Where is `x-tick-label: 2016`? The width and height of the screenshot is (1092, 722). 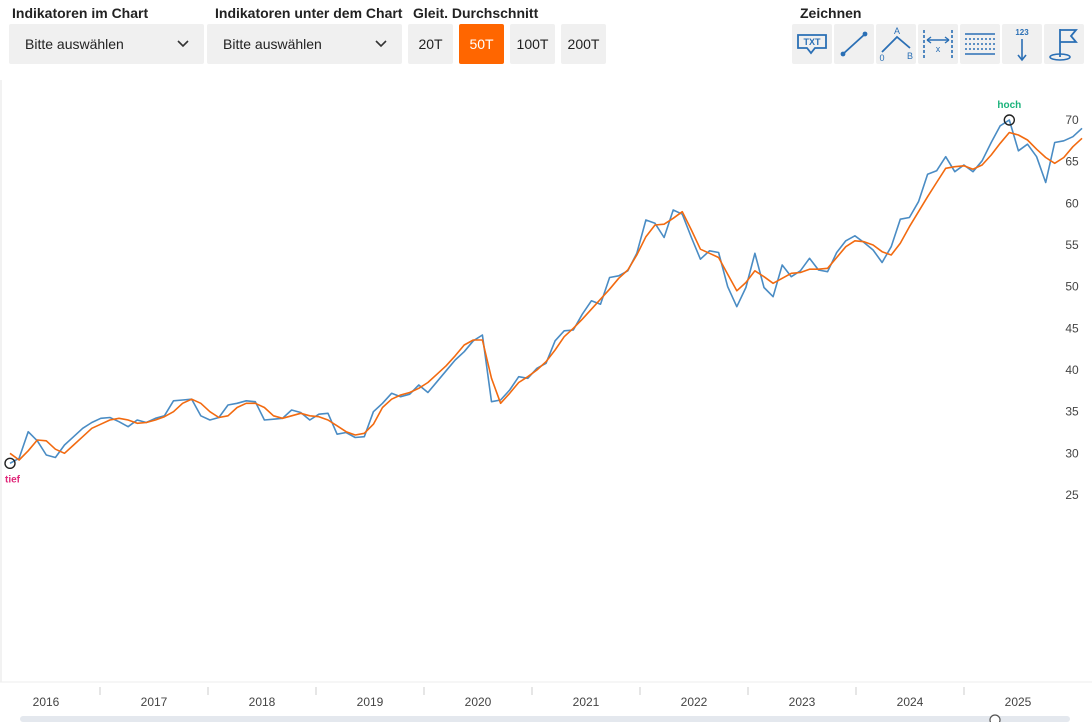
x-tick-label: 2016 is located at coordinates (46, 702).